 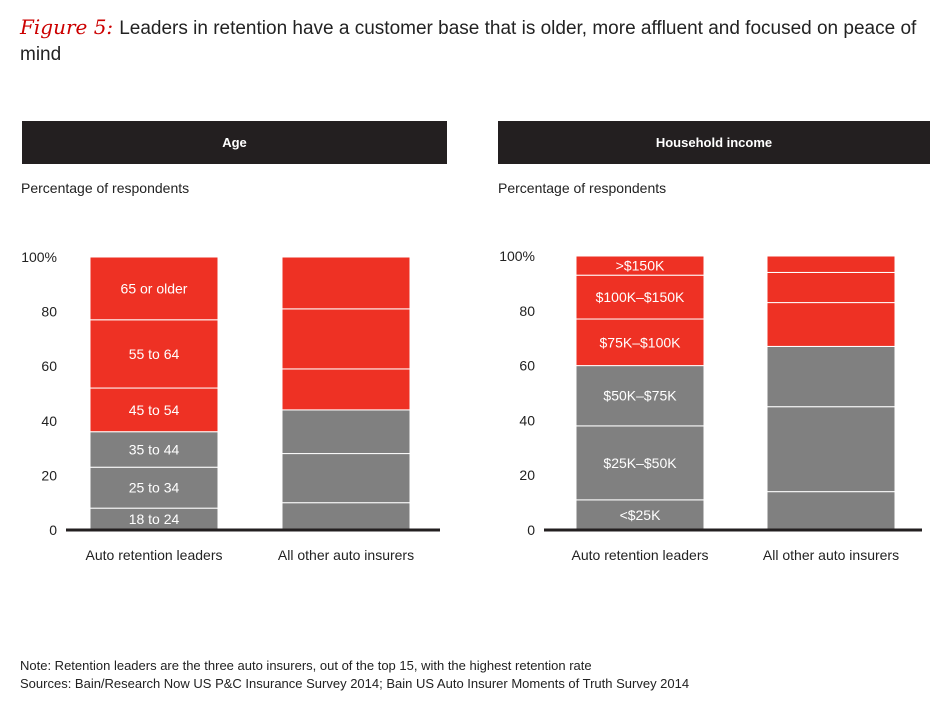 I want to click on income-category-label: Auto retention leaders, so click(x=640, y=555).